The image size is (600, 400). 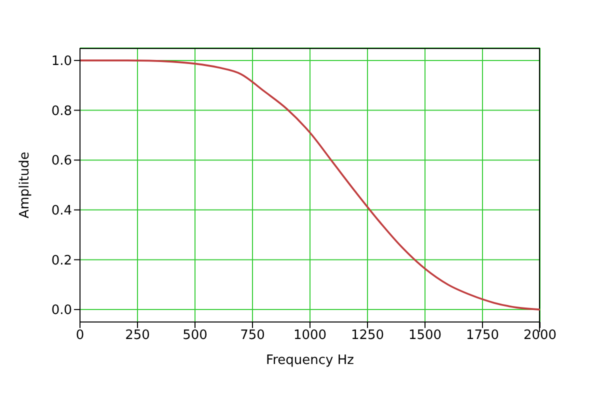 I want to click on x-axis-title: Frequency Hz, so click(x=310, y=360).